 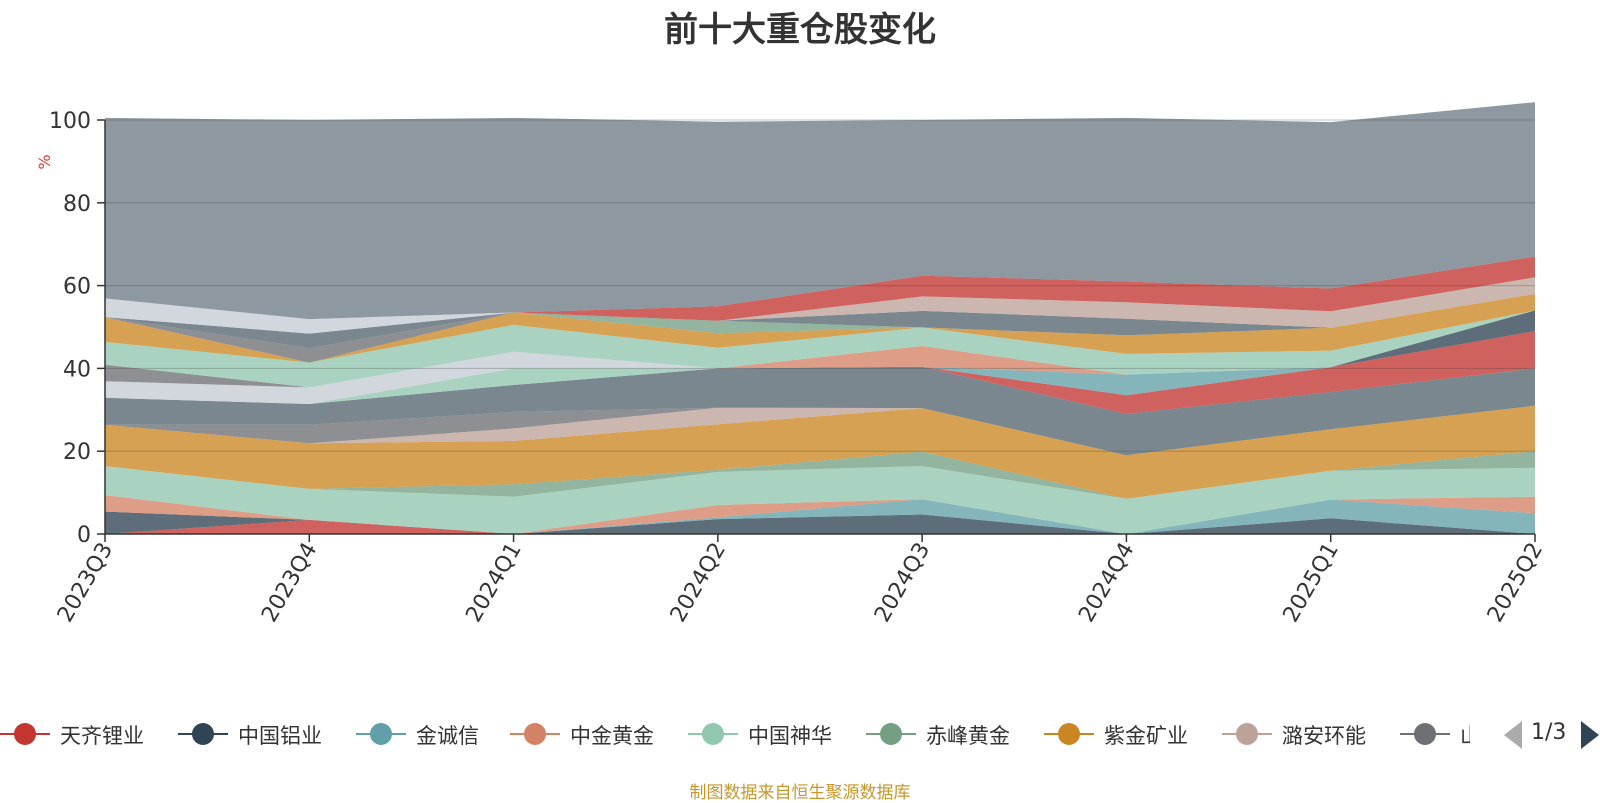 What do you see at coordinates (1515, 583) in the screenshot?
I see `x-tick-label-2025Q2: 2025Q2` at bounding box center [1515, 583].